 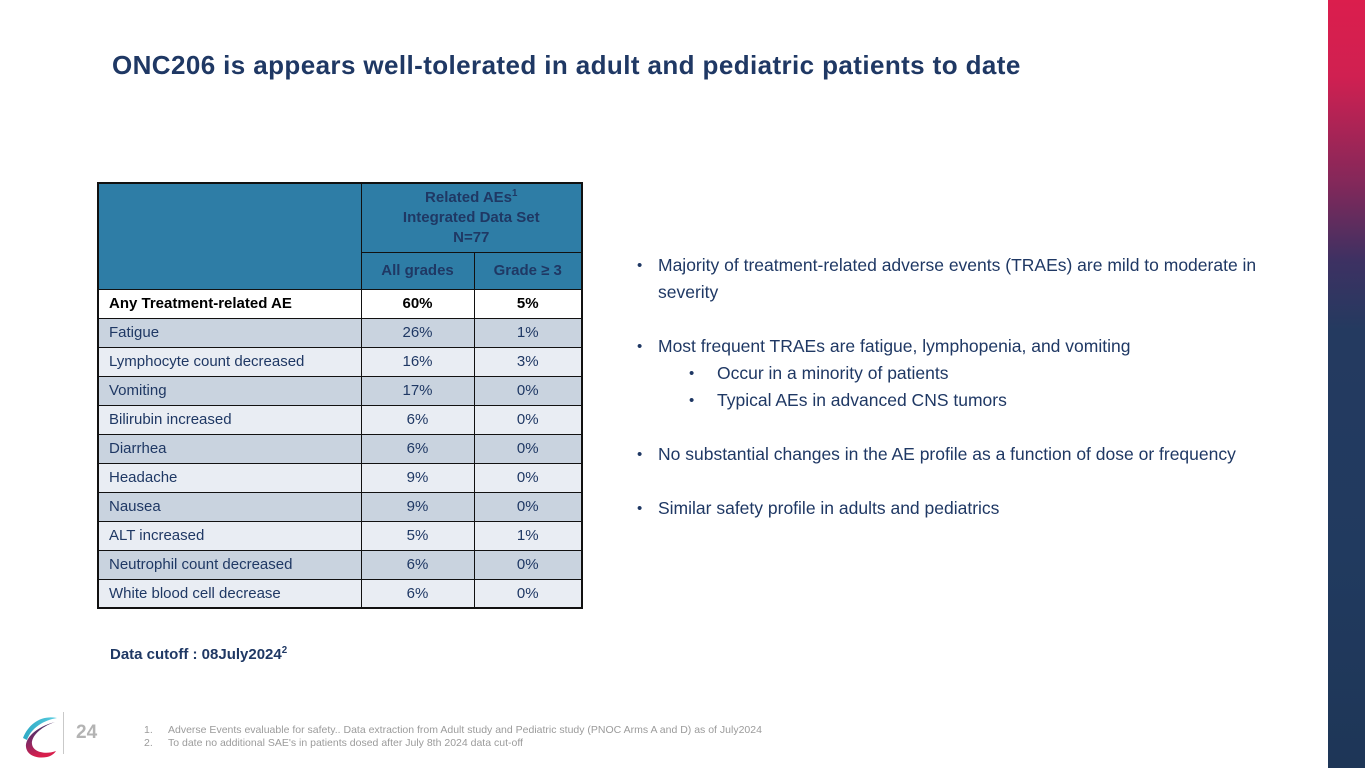 I want to click on table-row: Vomiting 17% 0%, so click(x=340, y=390).